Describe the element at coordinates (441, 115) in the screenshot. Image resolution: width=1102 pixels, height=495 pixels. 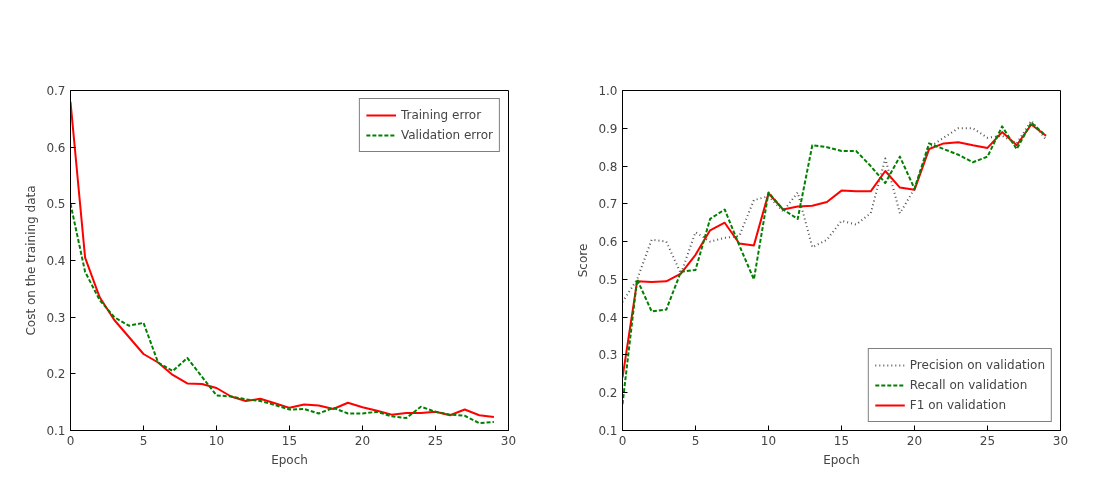
I see `legend-label: Training error` at that location.